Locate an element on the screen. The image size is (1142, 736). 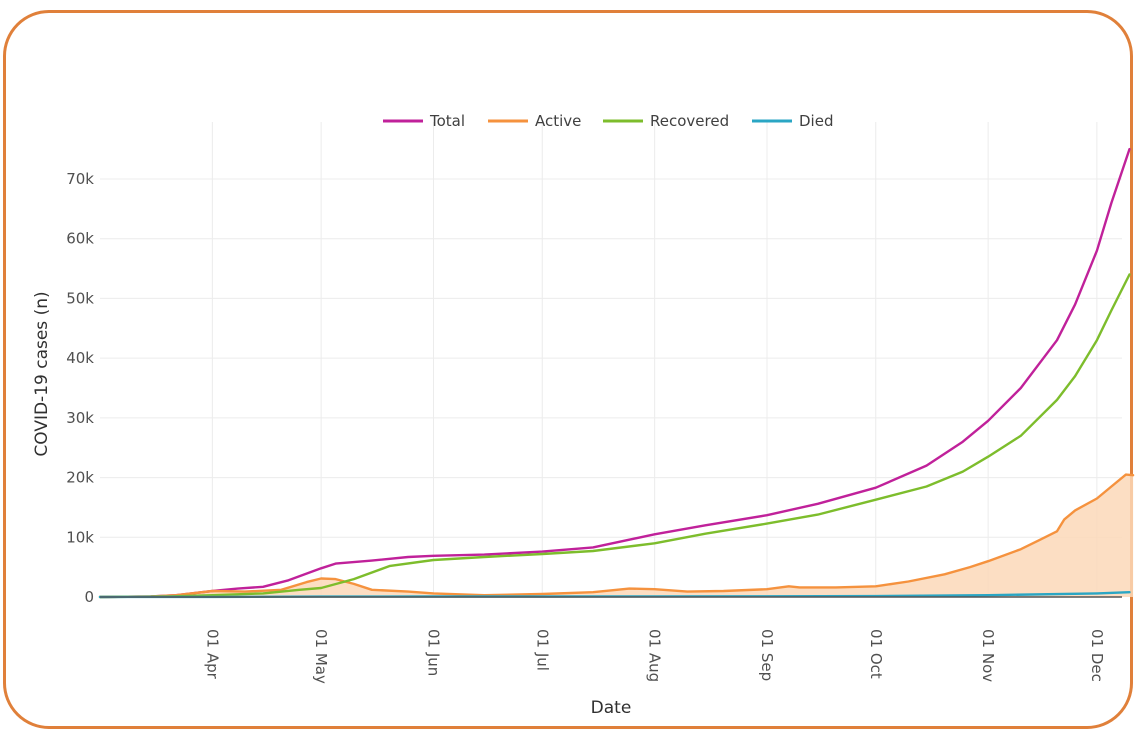
x-tick-label: 01 Jun is located at coordinates (434, 652).